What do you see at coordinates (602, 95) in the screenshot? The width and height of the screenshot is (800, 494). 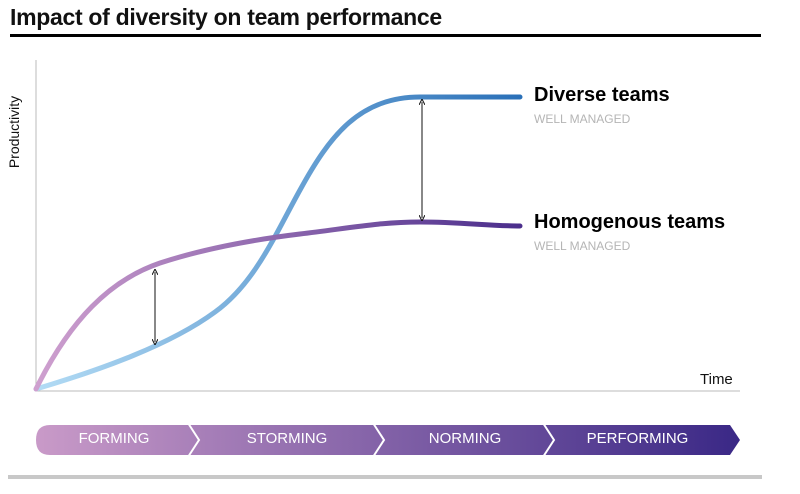 I see `diverse-teams-label: Diverse teams` at bounding box center [602, 95].